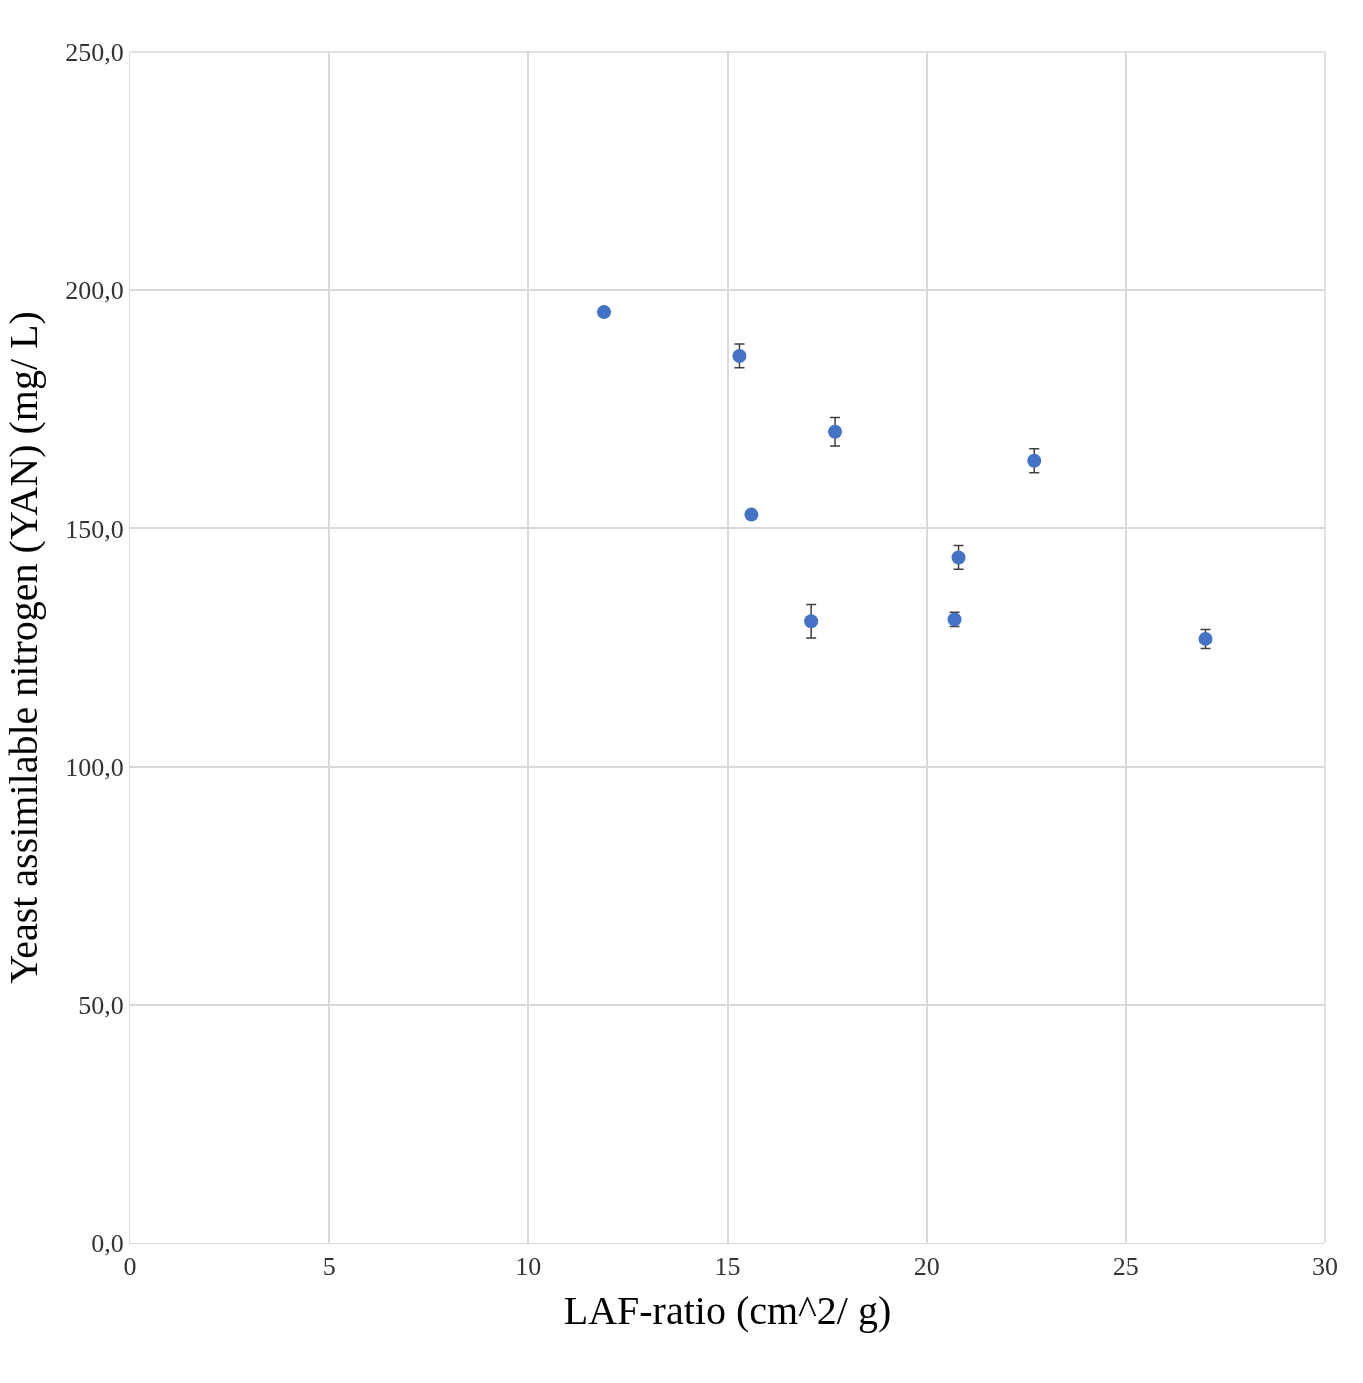 This screenshot has height=1383, width=1363. I want to click on x-tick-label: 0, so click(130, 1267).